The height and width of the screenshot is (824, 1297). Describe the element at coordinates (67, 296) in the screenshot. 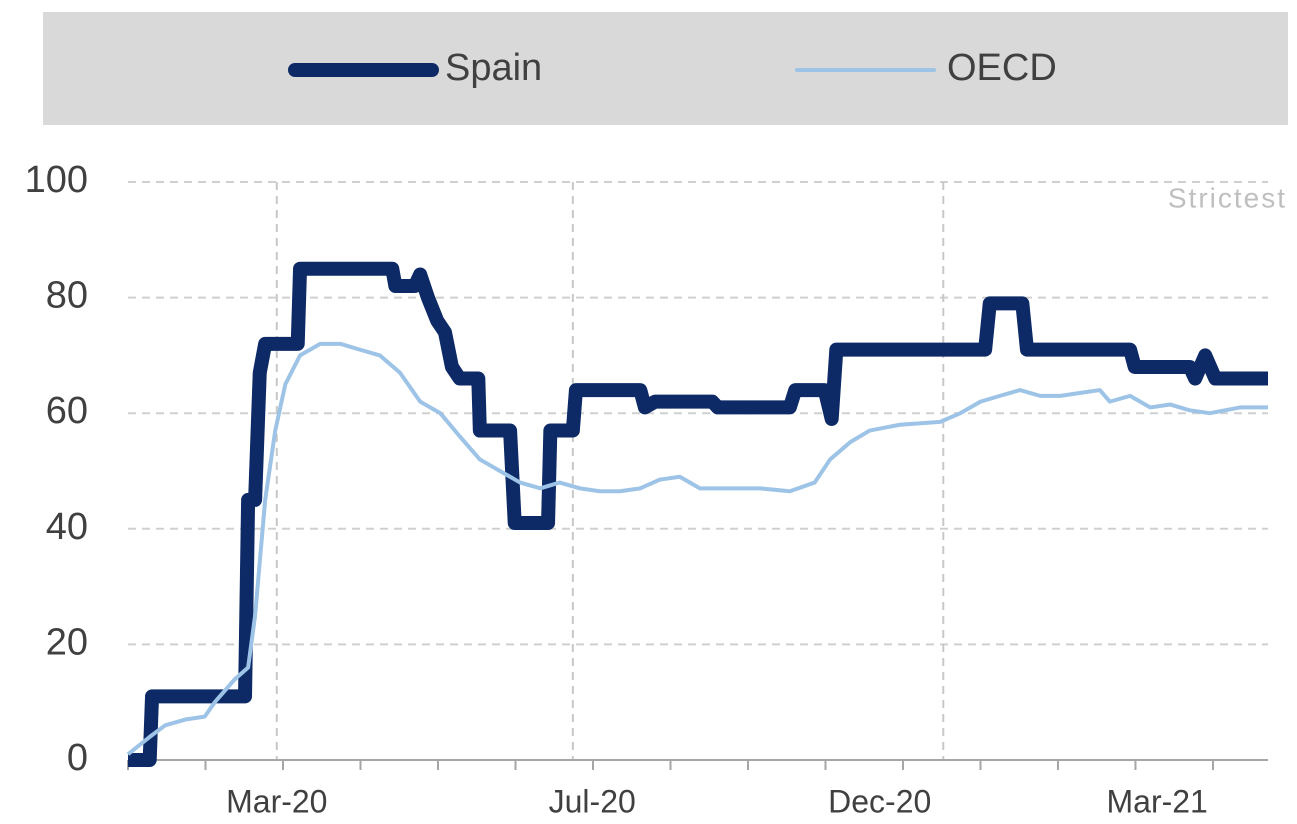

I see `y-tick-label: 80` at that location.